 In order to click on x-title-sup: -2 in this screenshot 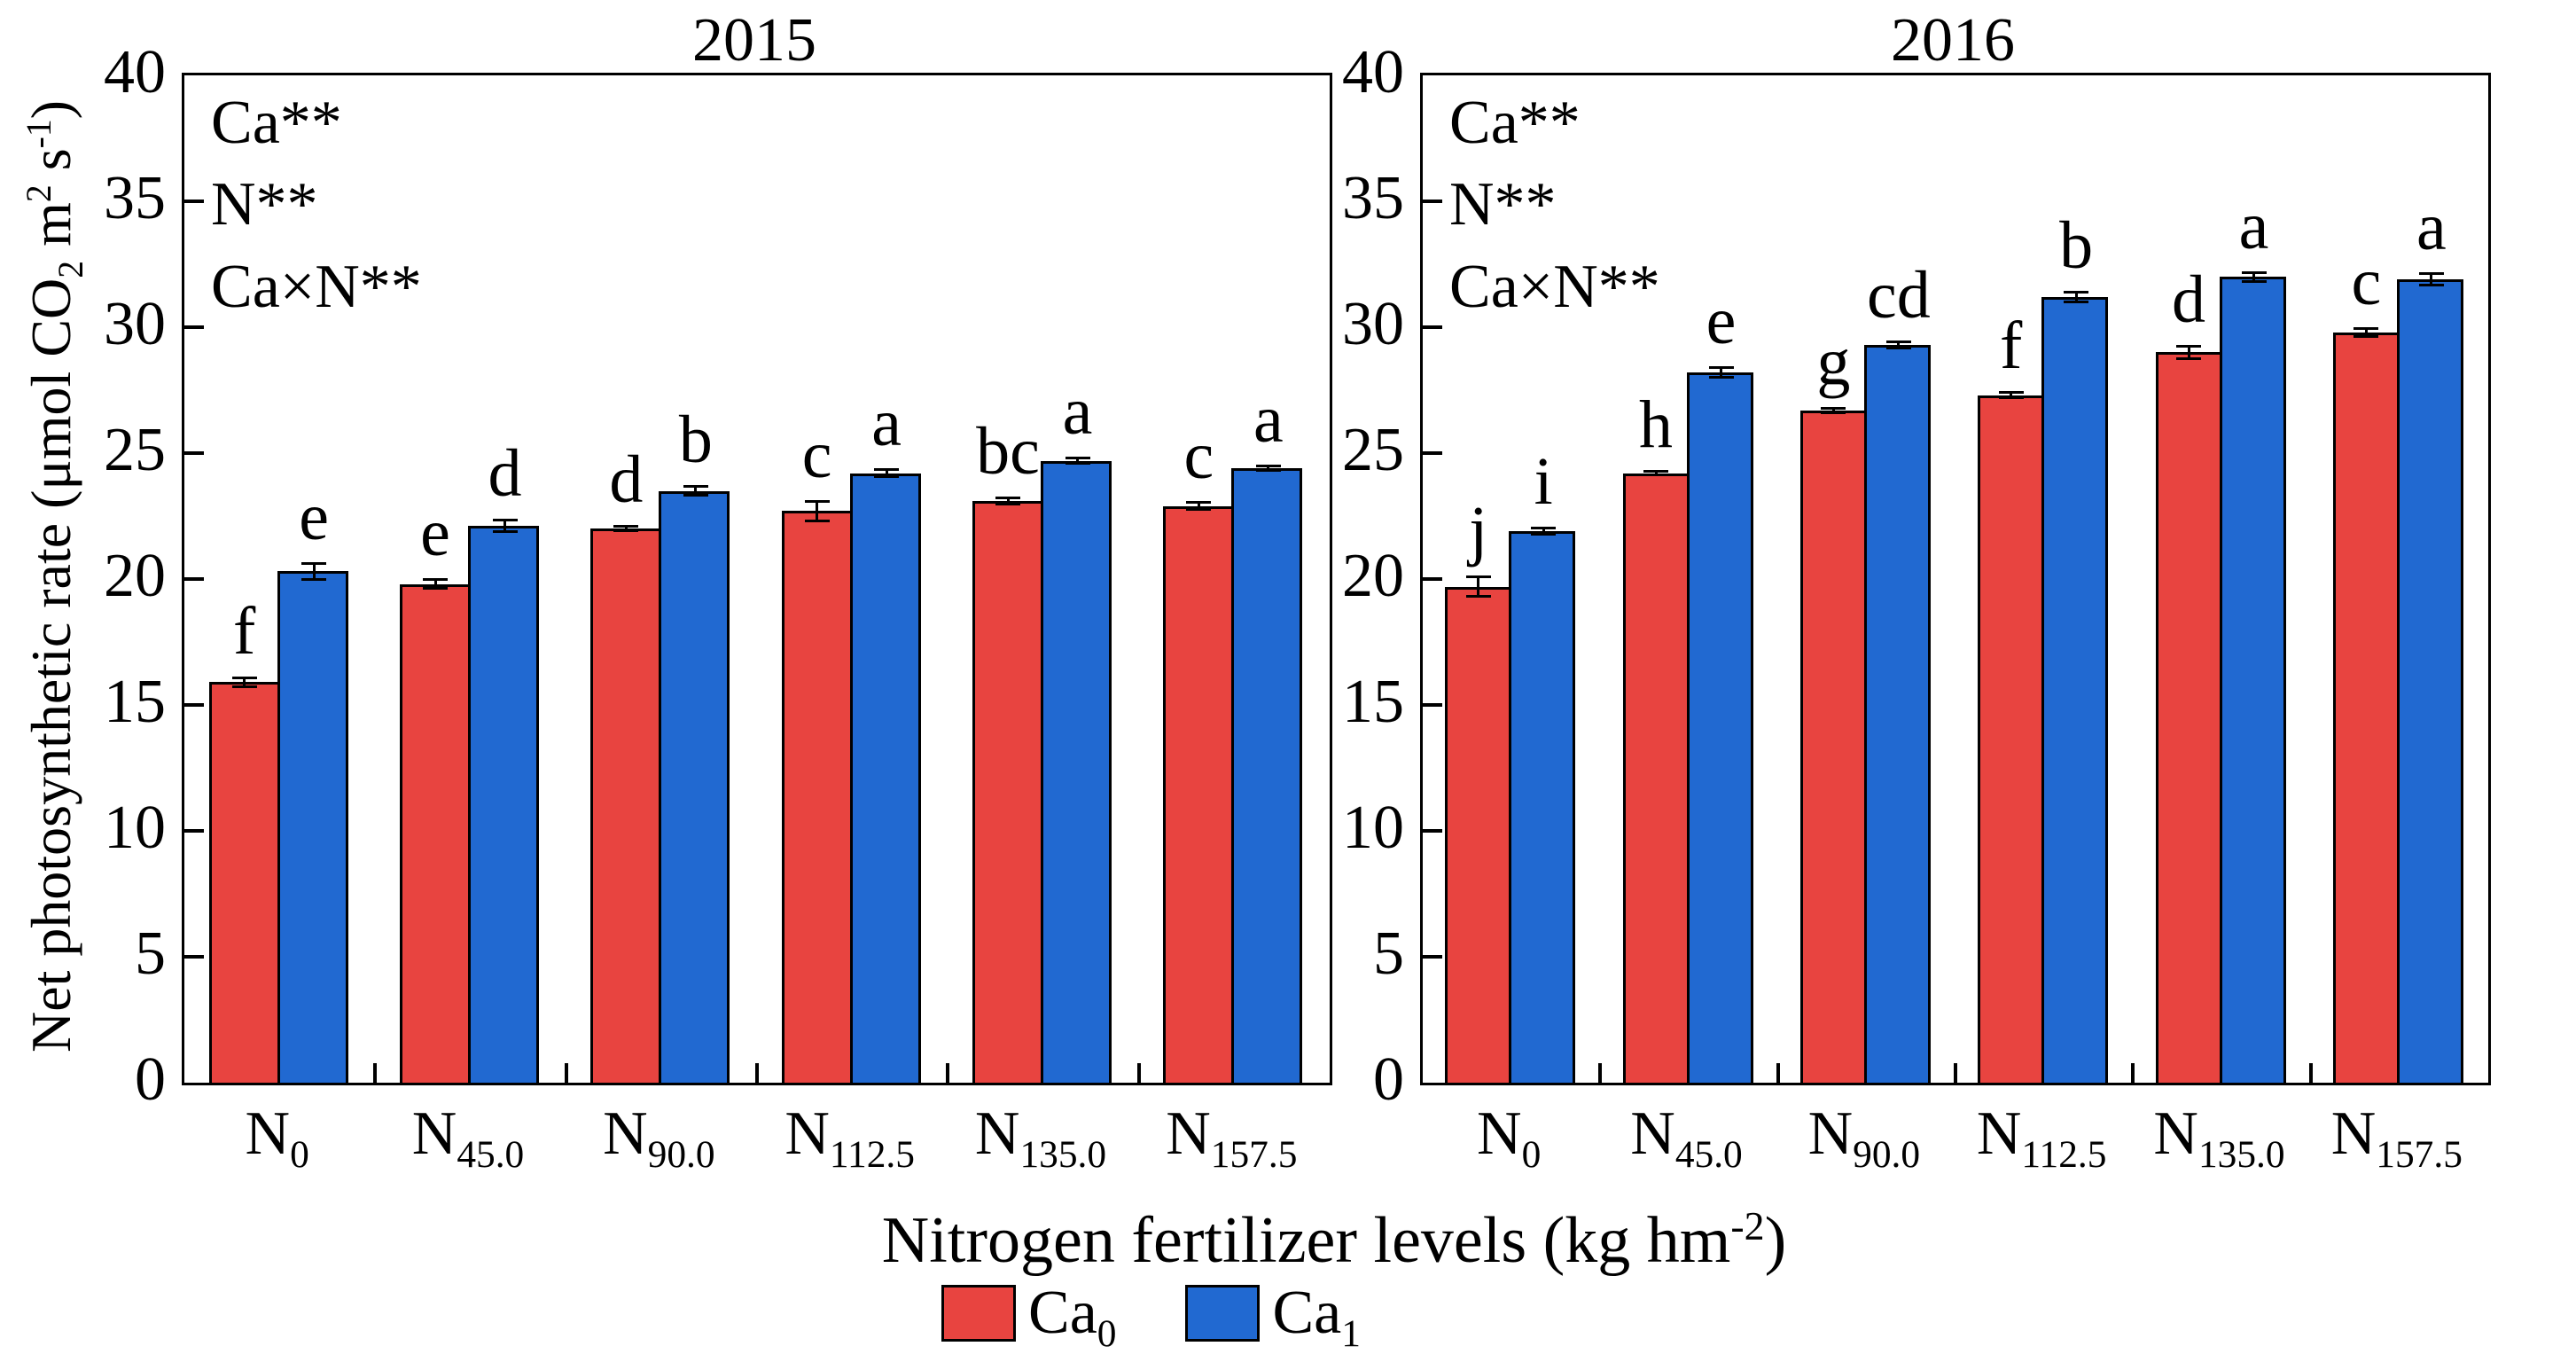, I will do `click(1747, 1225)`.